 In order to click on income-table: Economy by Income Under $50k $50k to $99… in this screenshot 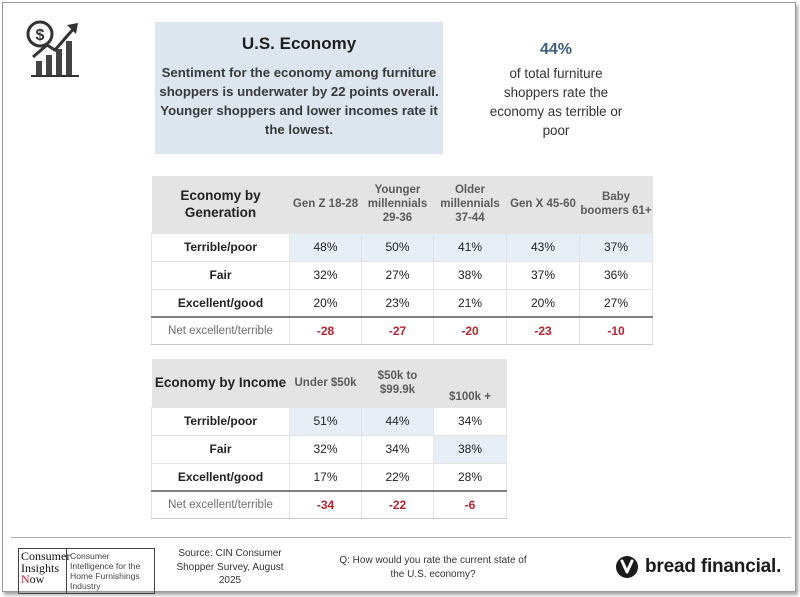, I will do `click(329, 439)`.